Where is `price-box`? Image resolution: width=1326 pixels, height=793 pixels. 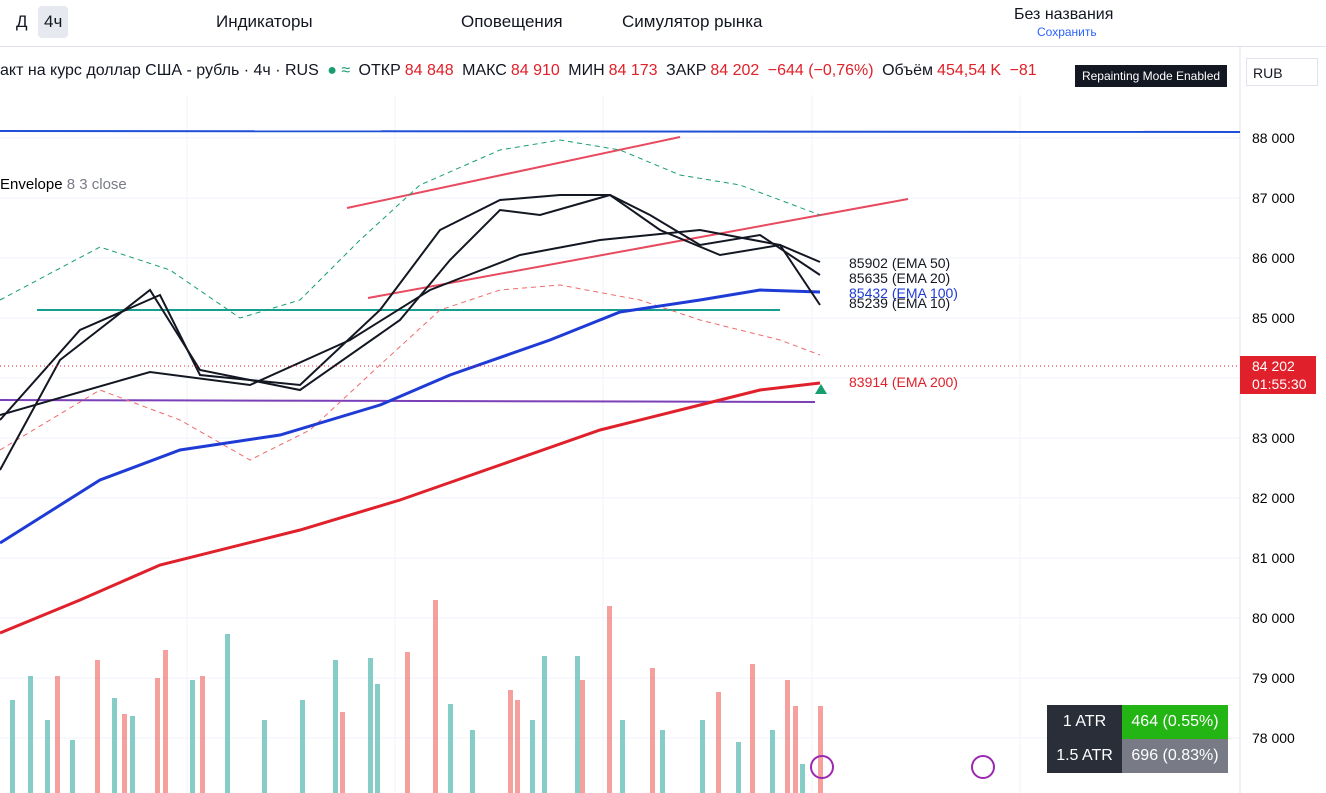
price-box is located at coordinates (1278, 375).